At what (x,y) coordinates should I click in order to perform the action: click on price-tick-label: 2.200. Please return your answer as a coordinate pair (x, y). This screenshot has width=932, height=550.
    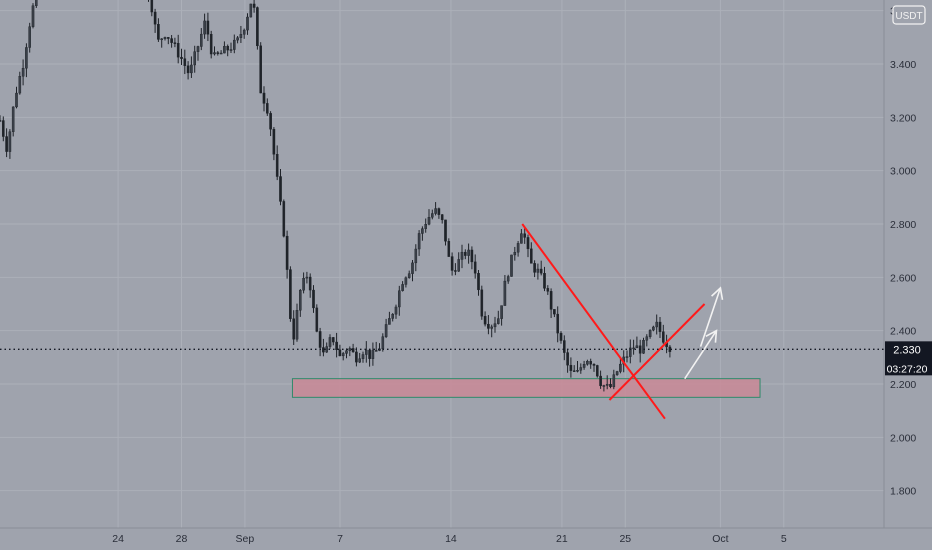
    Looking at the image, I should click on (903, 385).